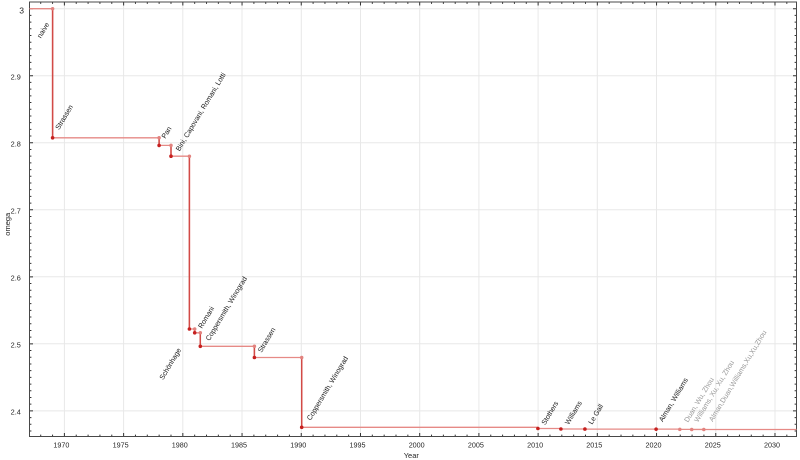 This screenshot has height=460, width=800. What do you see at coordinates (654, 444) in the screenshot?
I see `svg-text: 2020` at bounding box center [654, 444].